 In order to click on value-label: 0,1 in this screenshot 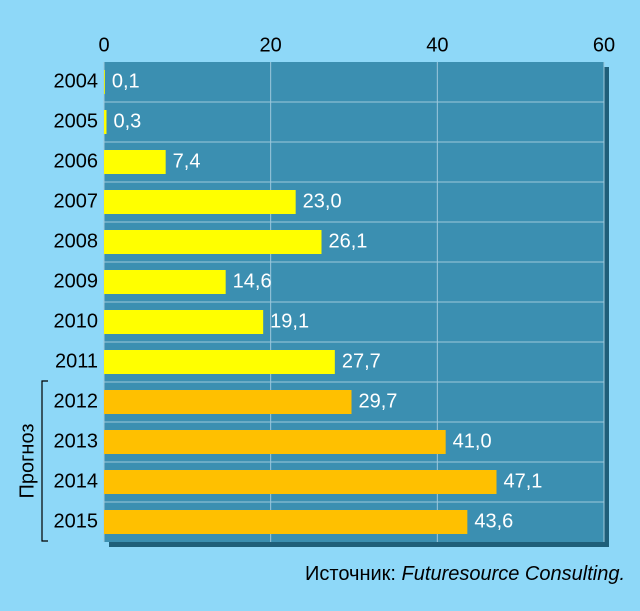, I will do `click(126, 81)`.